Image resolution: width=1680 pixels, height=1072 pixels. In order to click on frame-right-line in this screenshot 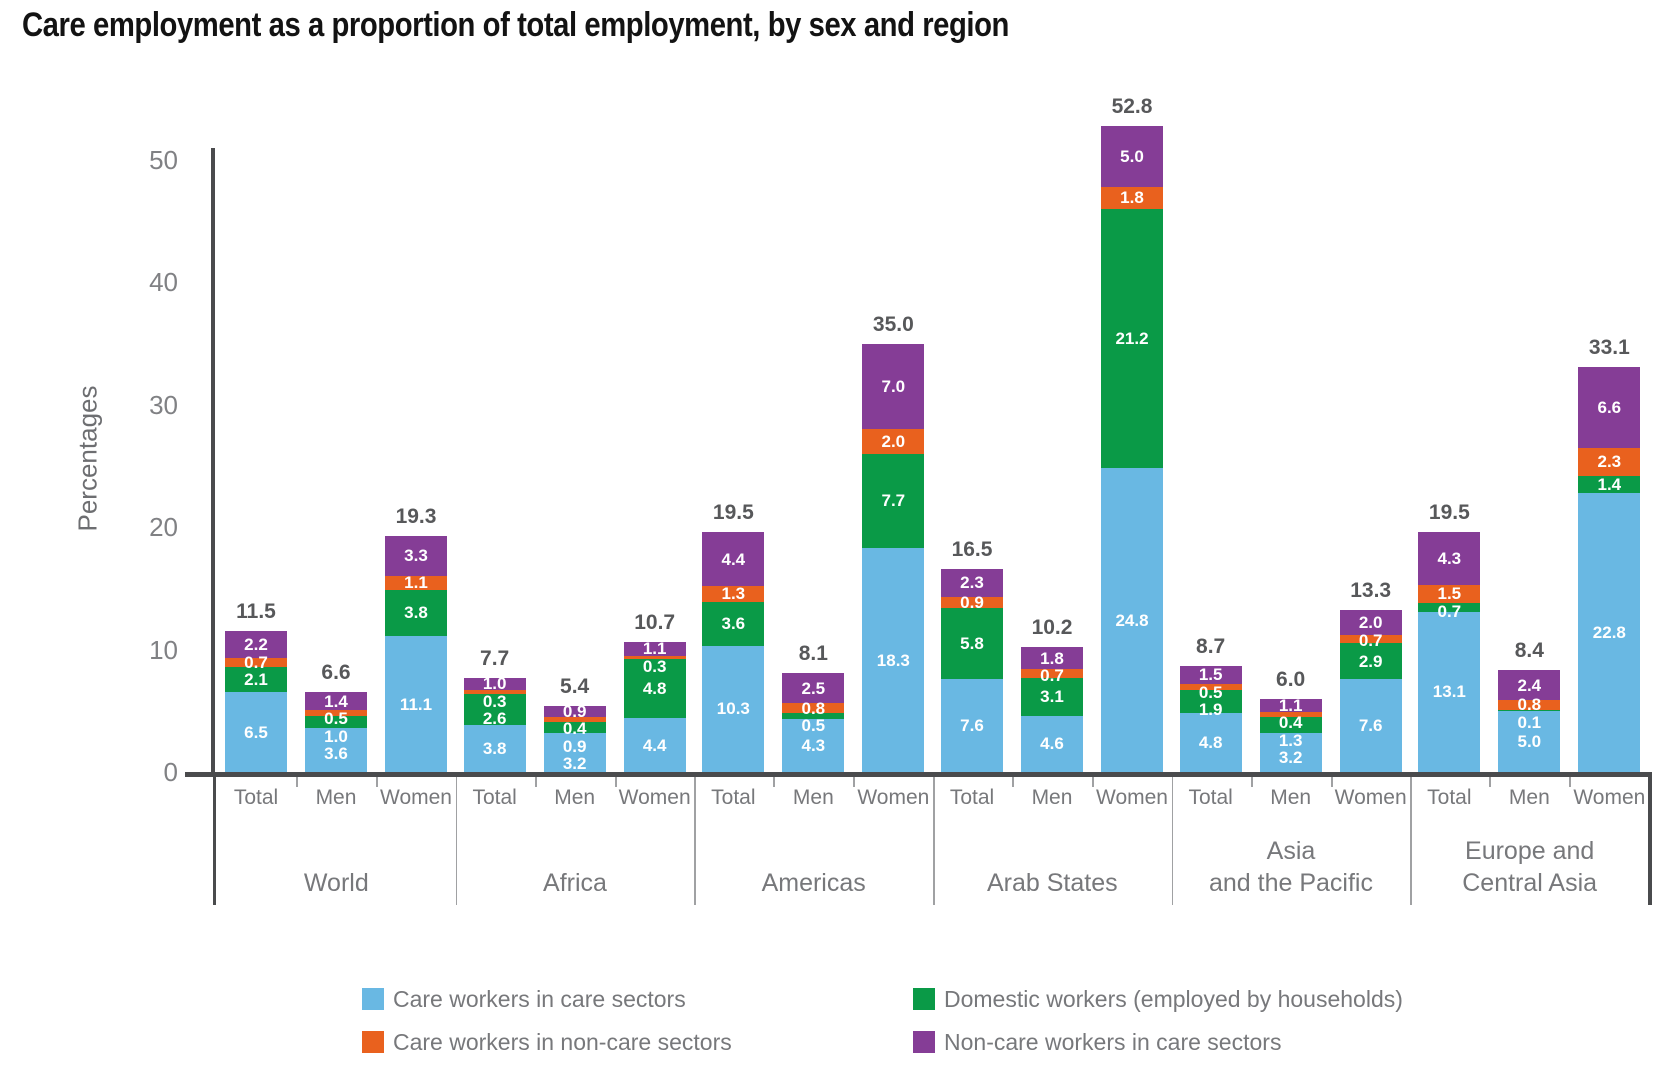, I will do `click(1650, 838)`.